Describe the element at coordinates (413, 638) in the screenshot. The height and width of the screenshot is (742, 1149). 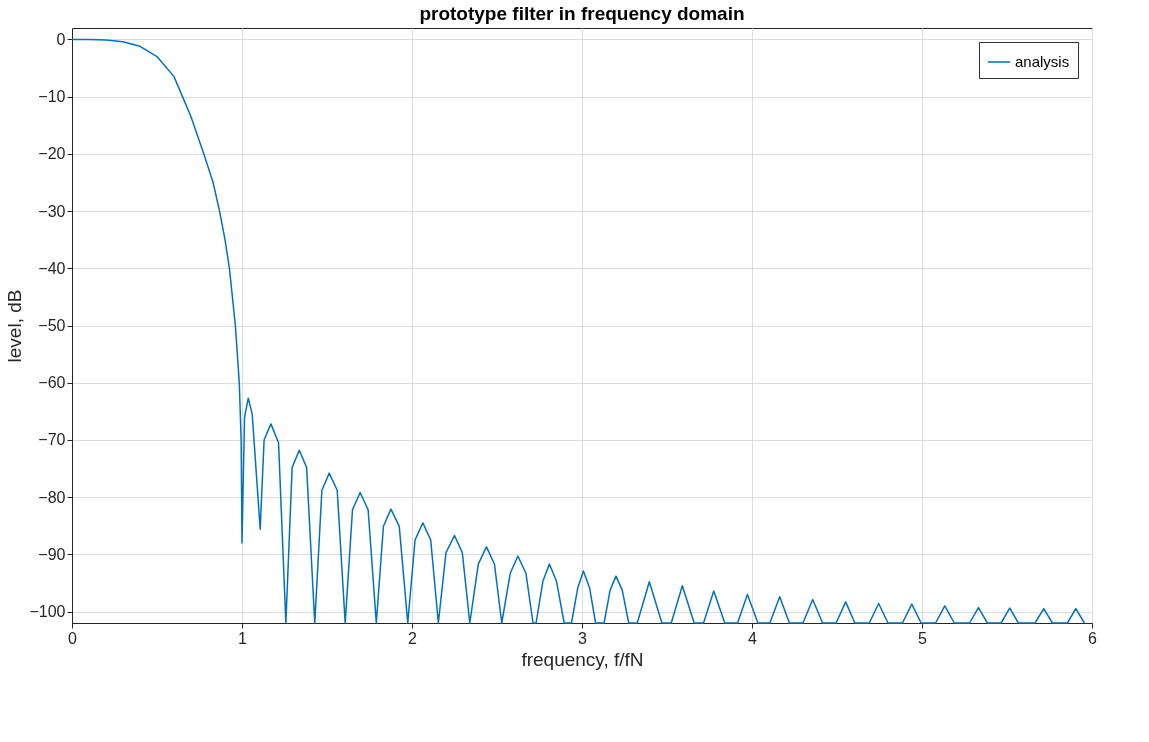
I see `x-tick-label: 2` at that location.